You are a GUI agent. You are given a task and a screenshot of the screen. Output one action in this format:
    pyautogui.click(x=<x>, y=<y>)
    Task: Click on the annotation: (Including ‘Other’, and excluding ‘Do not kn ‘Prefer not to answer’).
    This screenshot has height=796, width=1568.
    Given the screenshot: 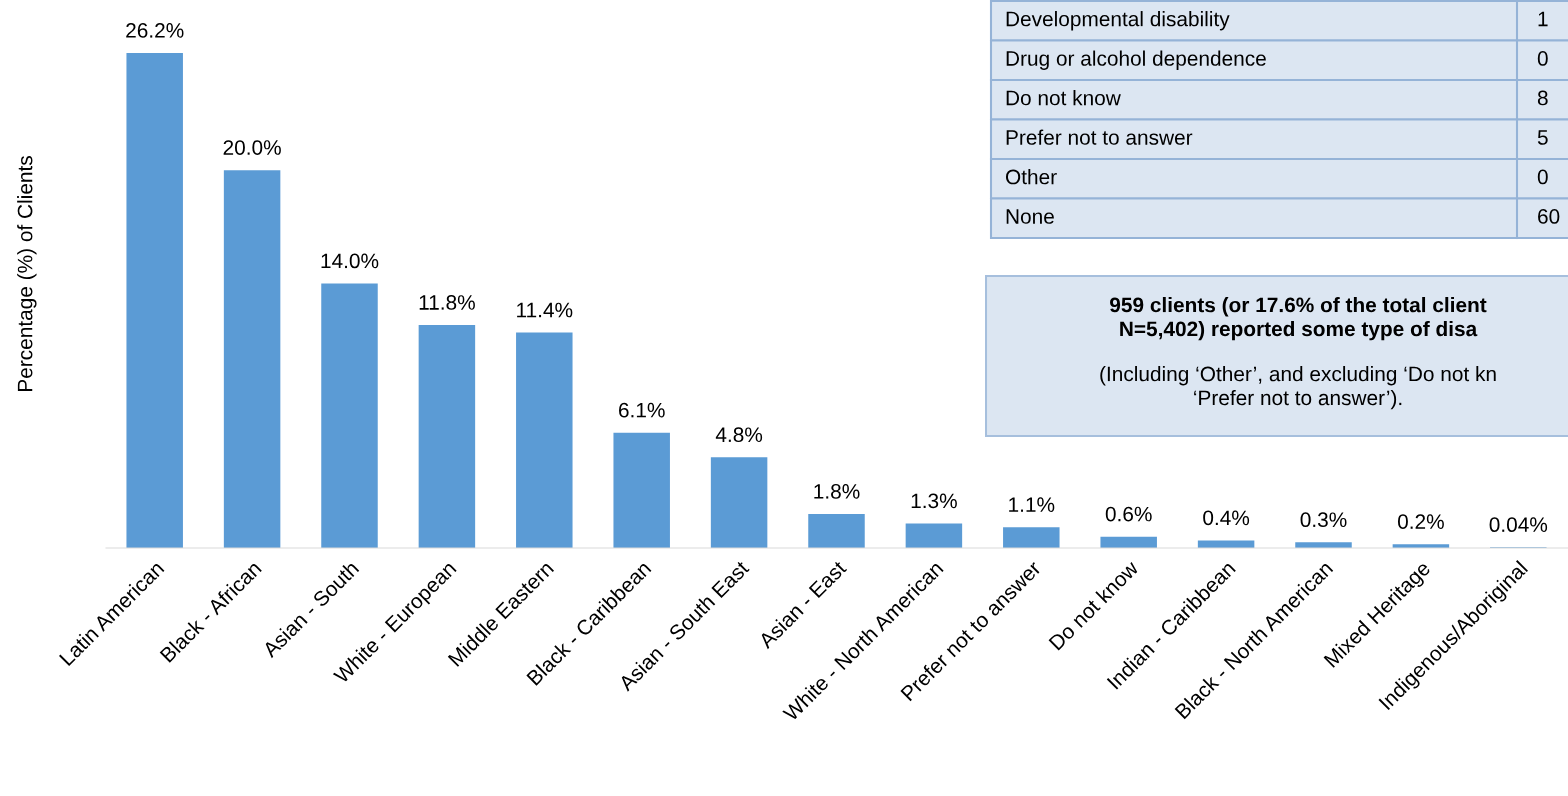 What is the action you would take?
    pyautogui.click(x=1298, y=388)
    